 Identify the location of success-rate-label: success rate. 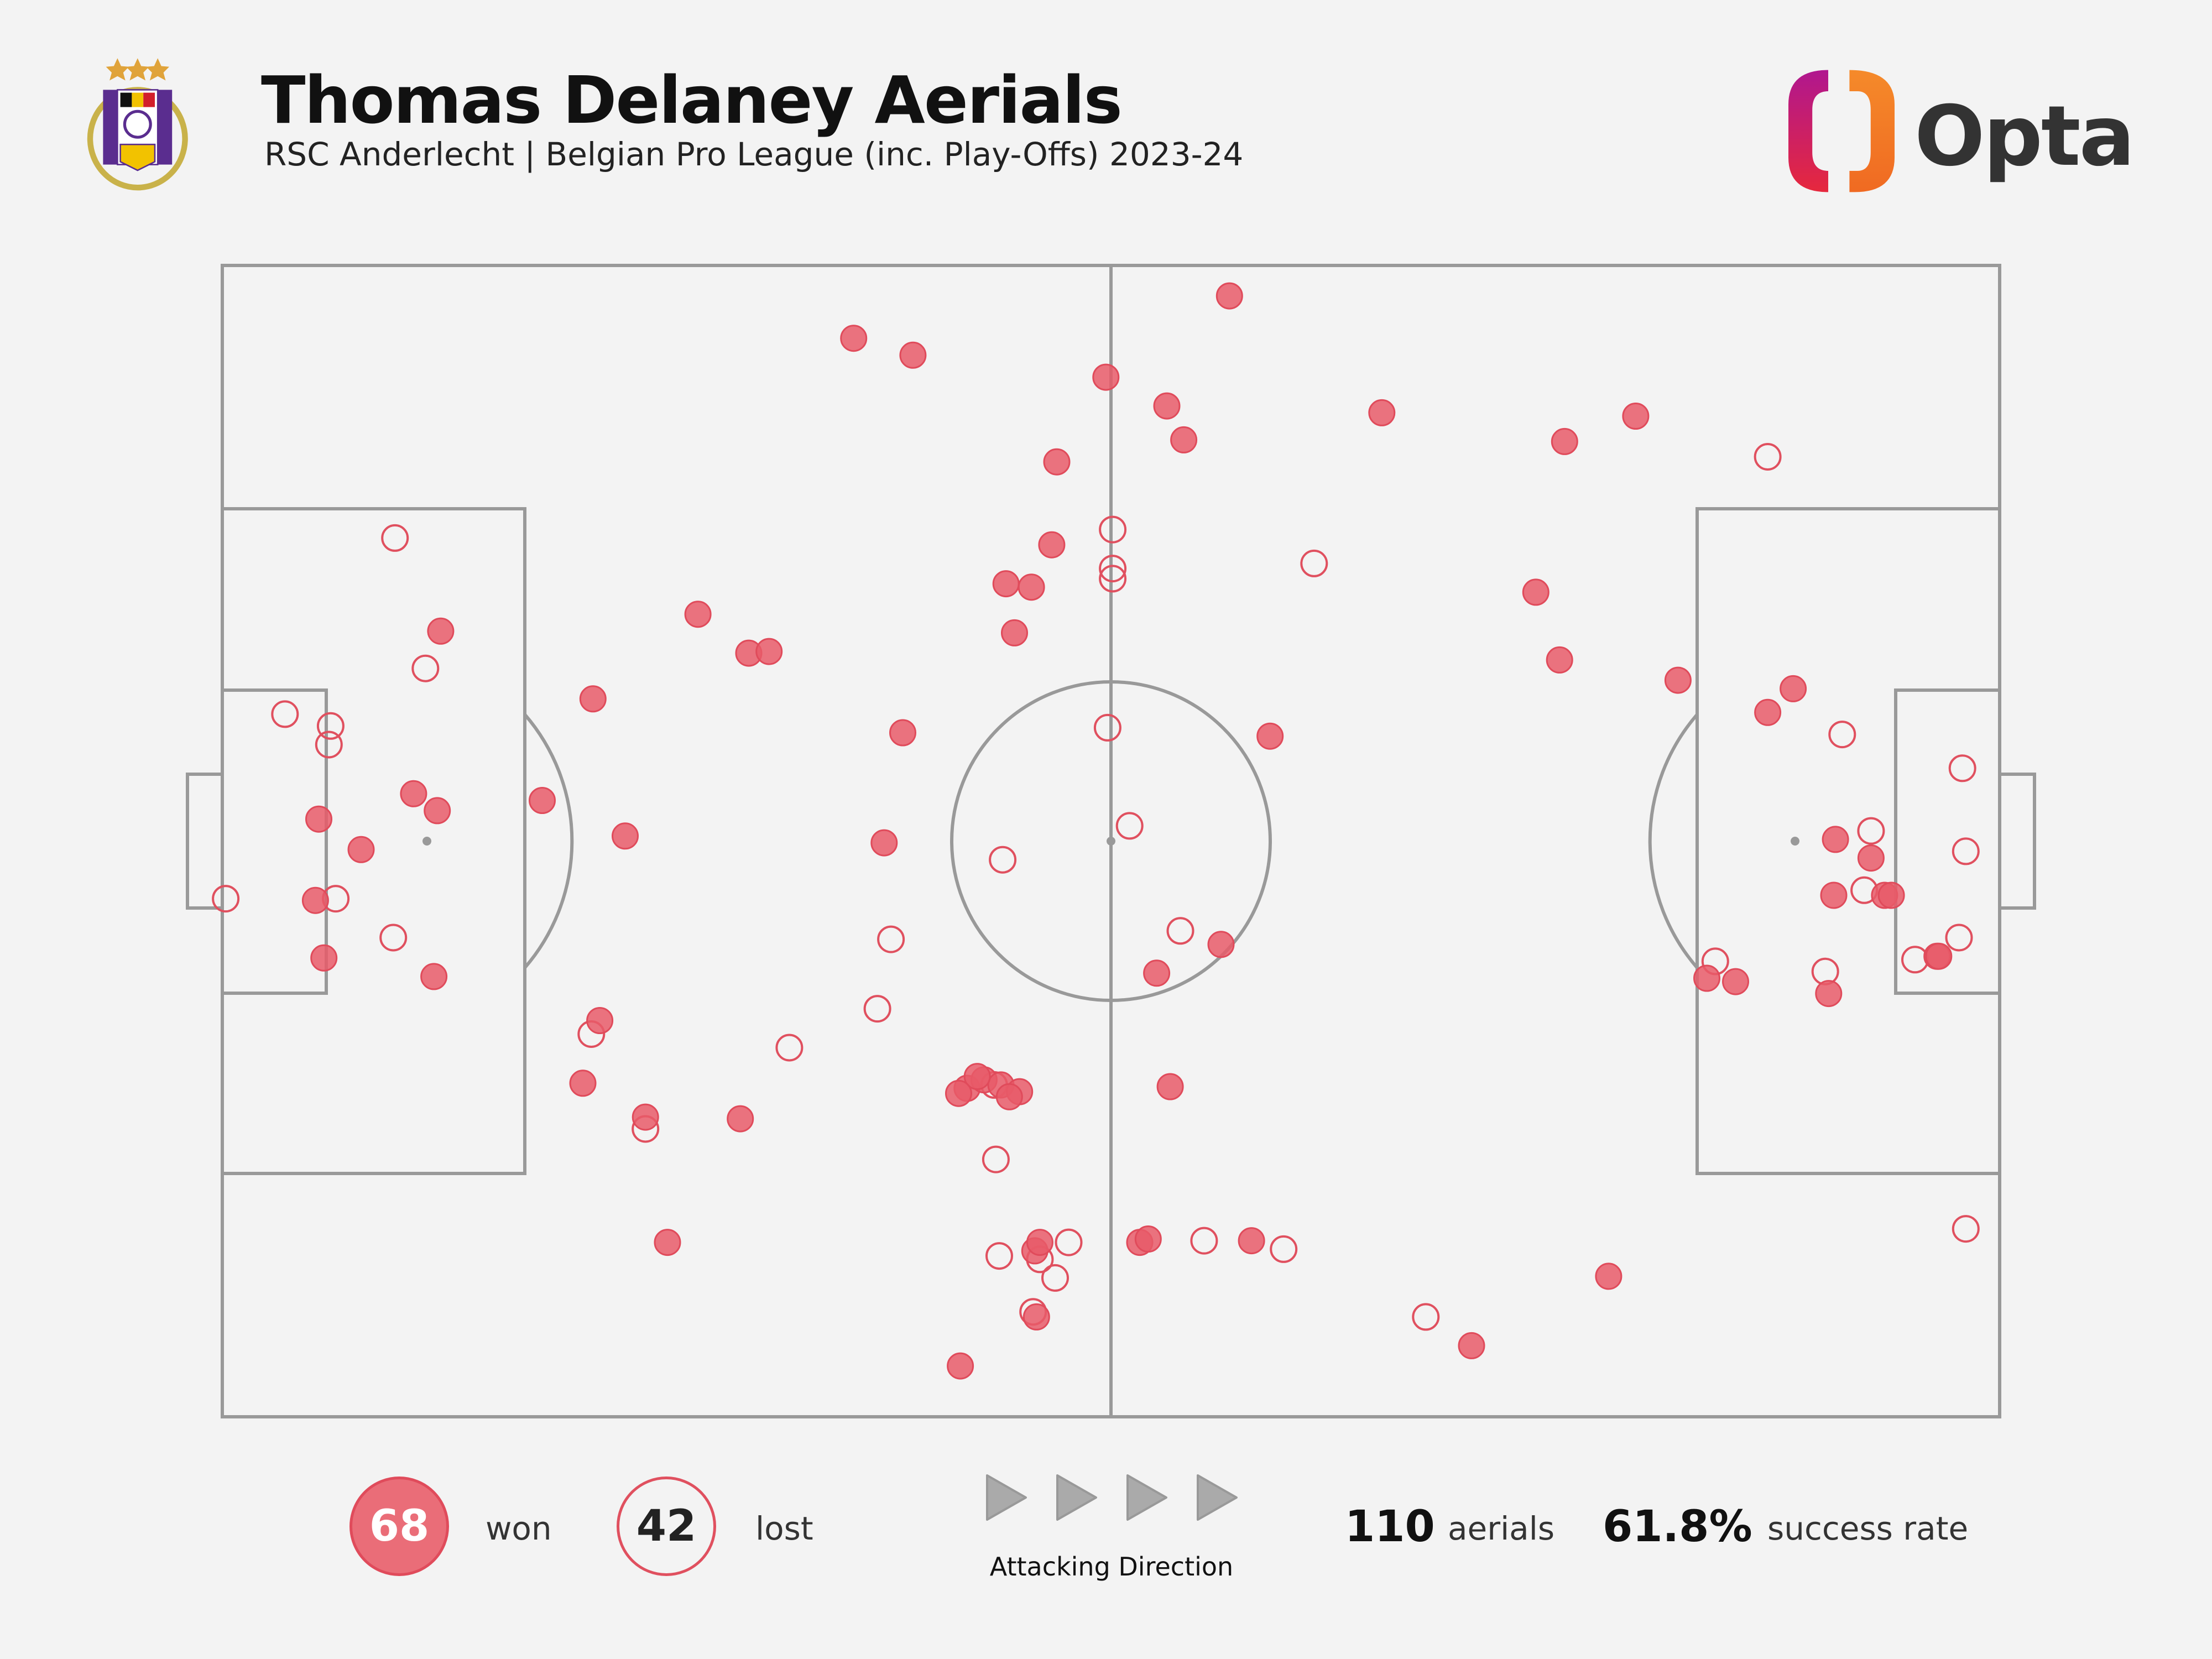
(1868, 1529).